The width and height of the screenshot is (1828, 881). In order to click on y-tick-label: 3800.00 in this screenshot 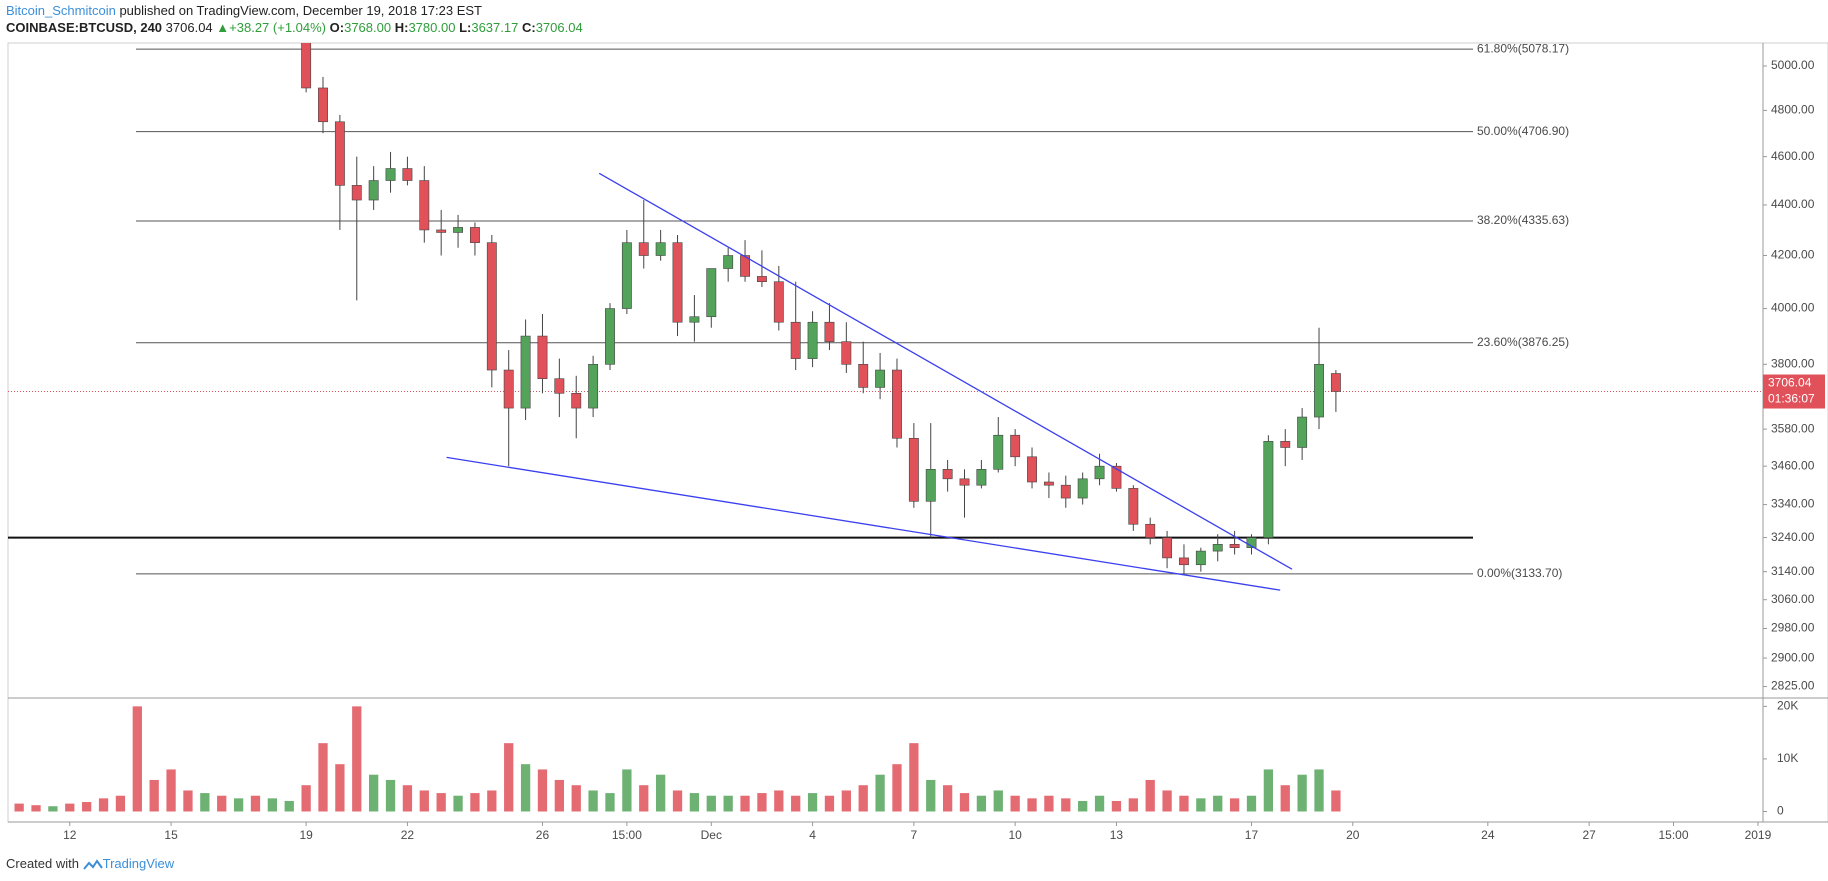, I will do `click(1793, 363)`.